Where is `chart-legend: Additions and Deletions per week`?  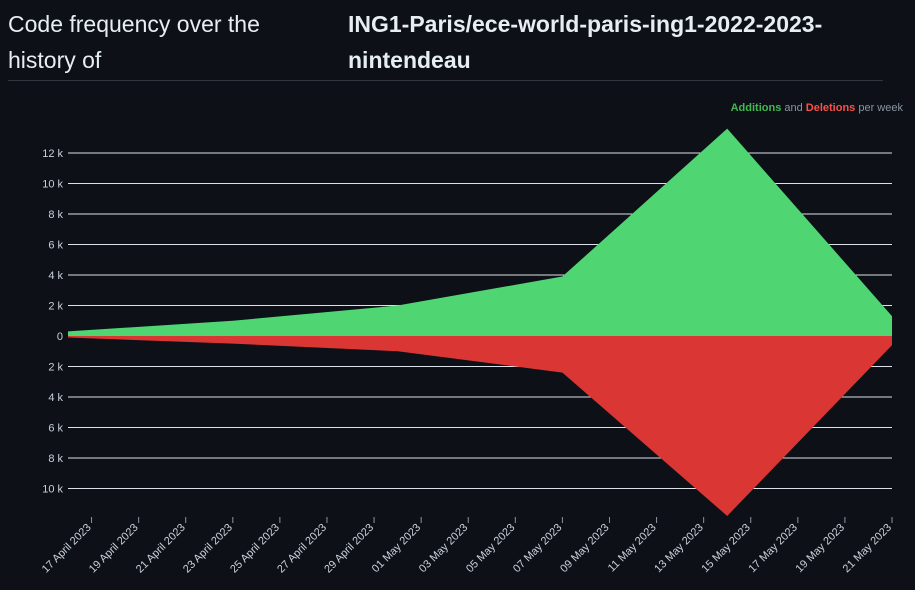
chart-legend: Additions and Deletions per week is located at coordinates (817, 108).